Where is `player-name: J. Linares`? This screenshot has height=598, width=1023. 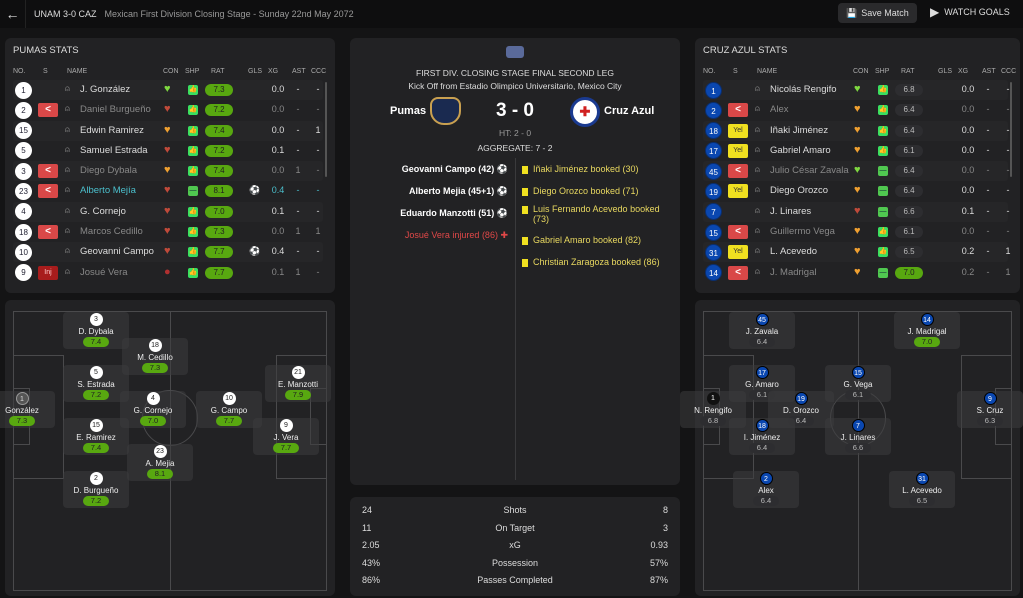 player-name: J. Linares is located at coordinates (791, 211).